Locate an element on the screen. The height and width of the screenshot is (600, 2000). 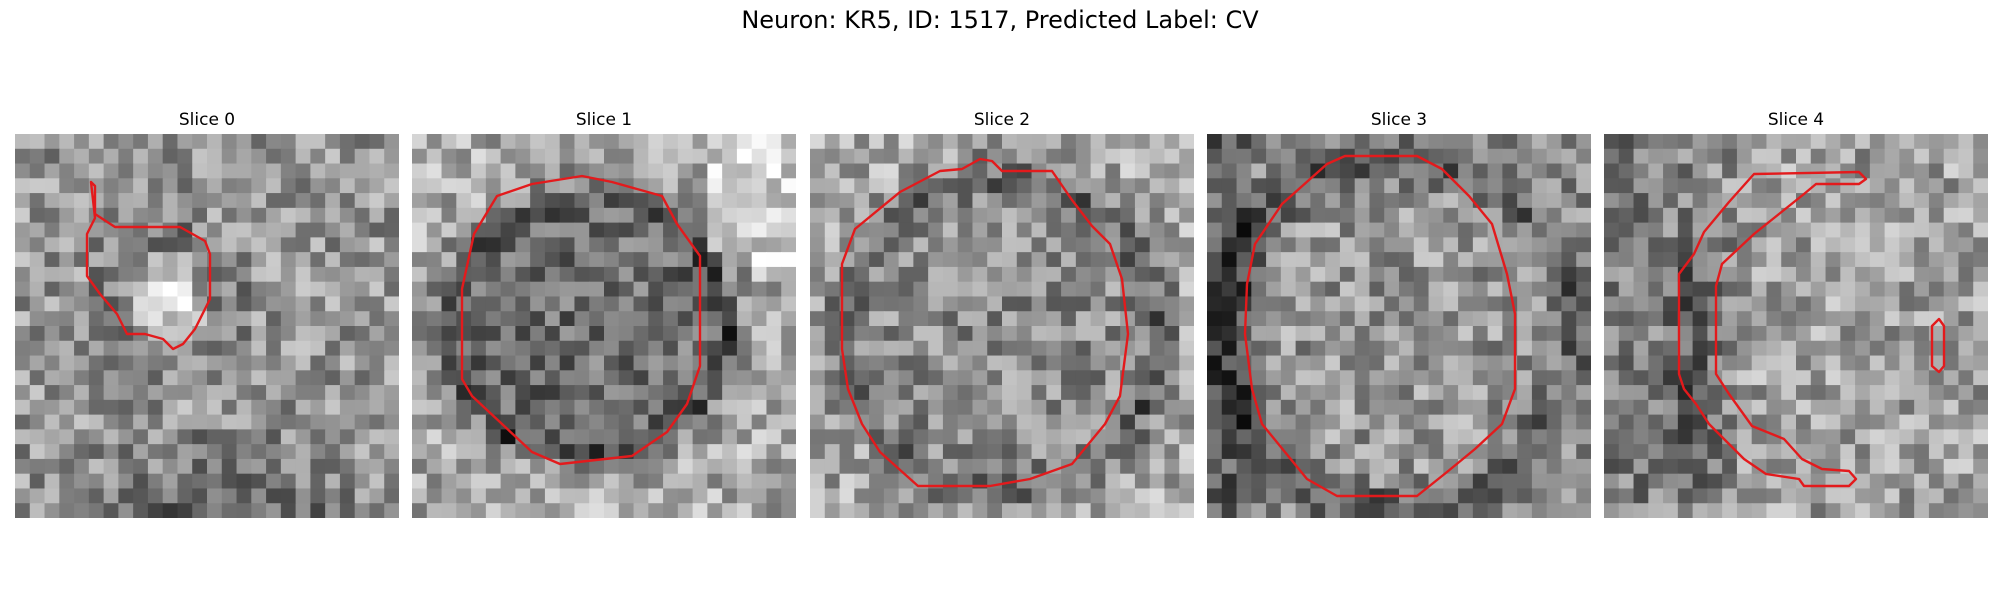
slice-panel: Slice 3 is located at coordinates (1399, 313).